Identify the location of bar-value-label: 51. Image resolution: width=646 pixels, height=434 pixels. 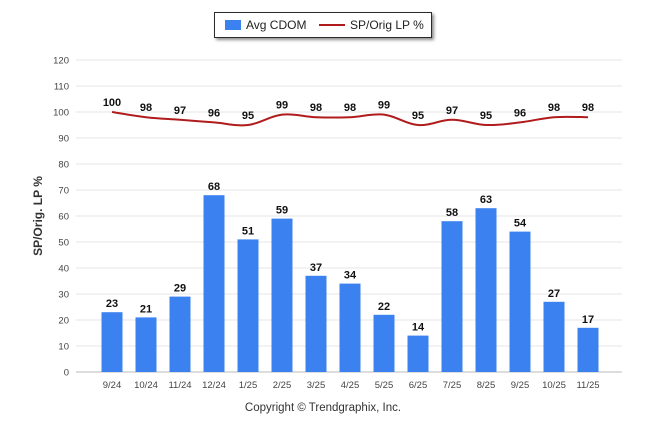
(248, 231).